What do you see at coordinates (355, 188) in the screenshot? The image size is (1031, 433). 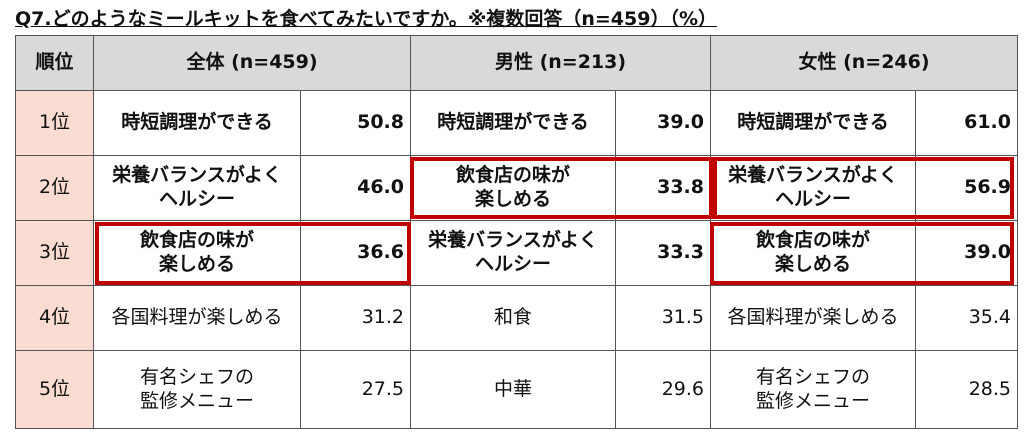 I see `item-value: 46.0` at bounding box center [355, 188].